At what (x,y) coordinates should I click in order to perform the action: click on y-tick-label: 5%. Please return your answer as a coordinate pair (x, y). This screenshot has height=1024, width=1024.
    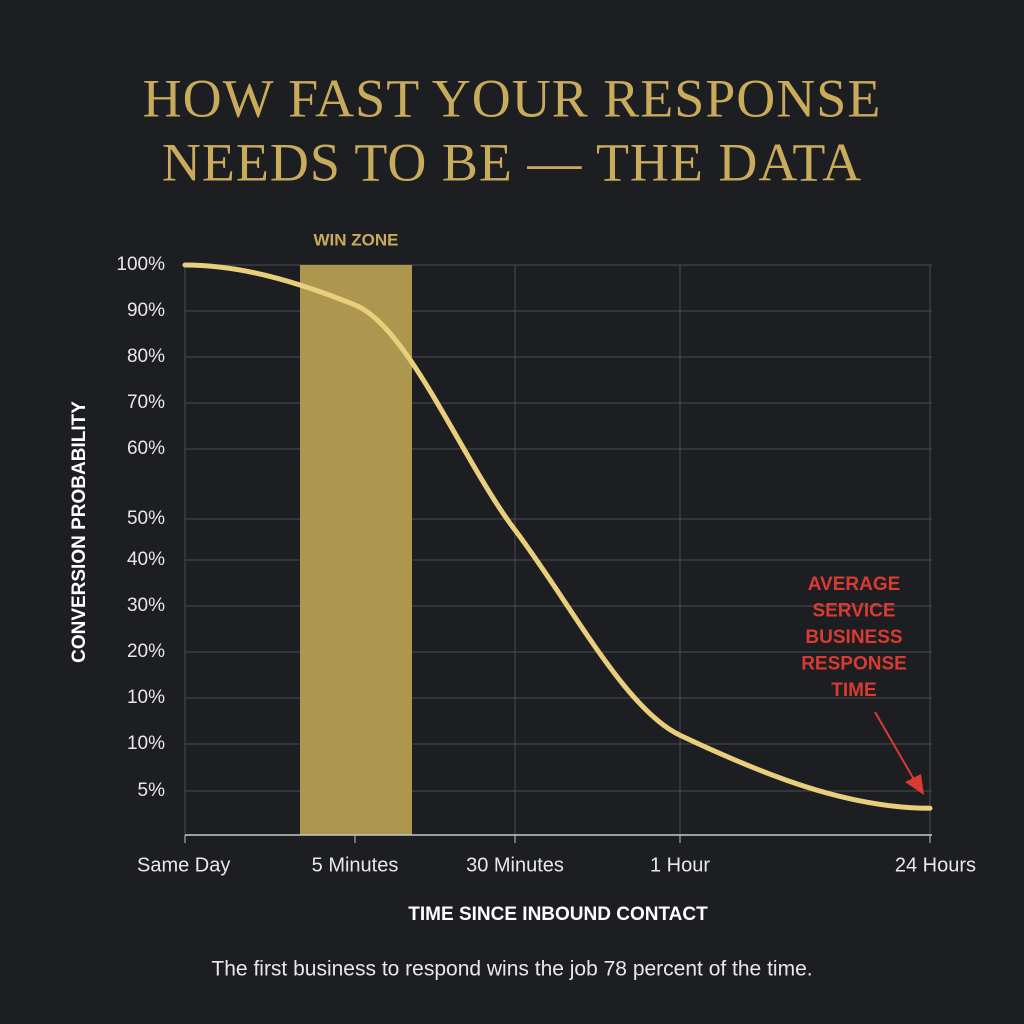
    Looking at the image, I should click on (152, 790).